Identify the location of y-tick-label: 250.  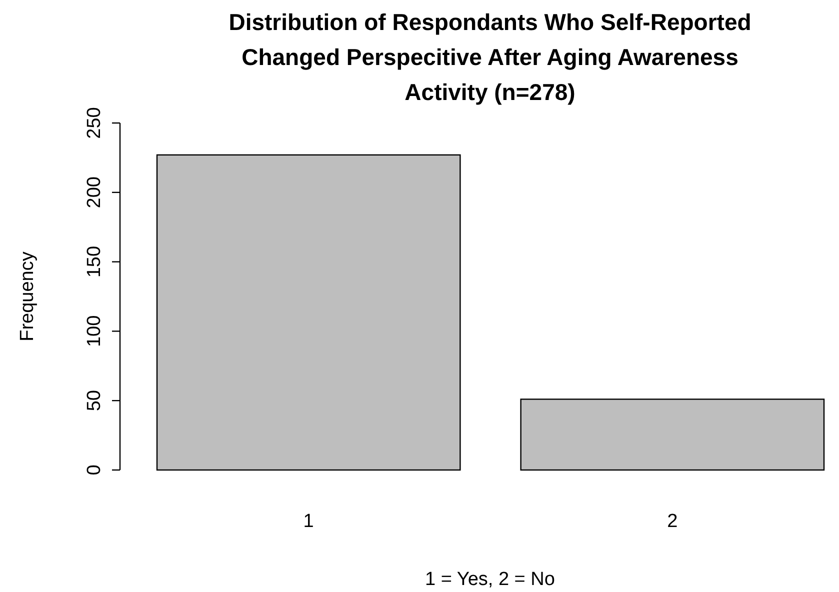
(94, 123).